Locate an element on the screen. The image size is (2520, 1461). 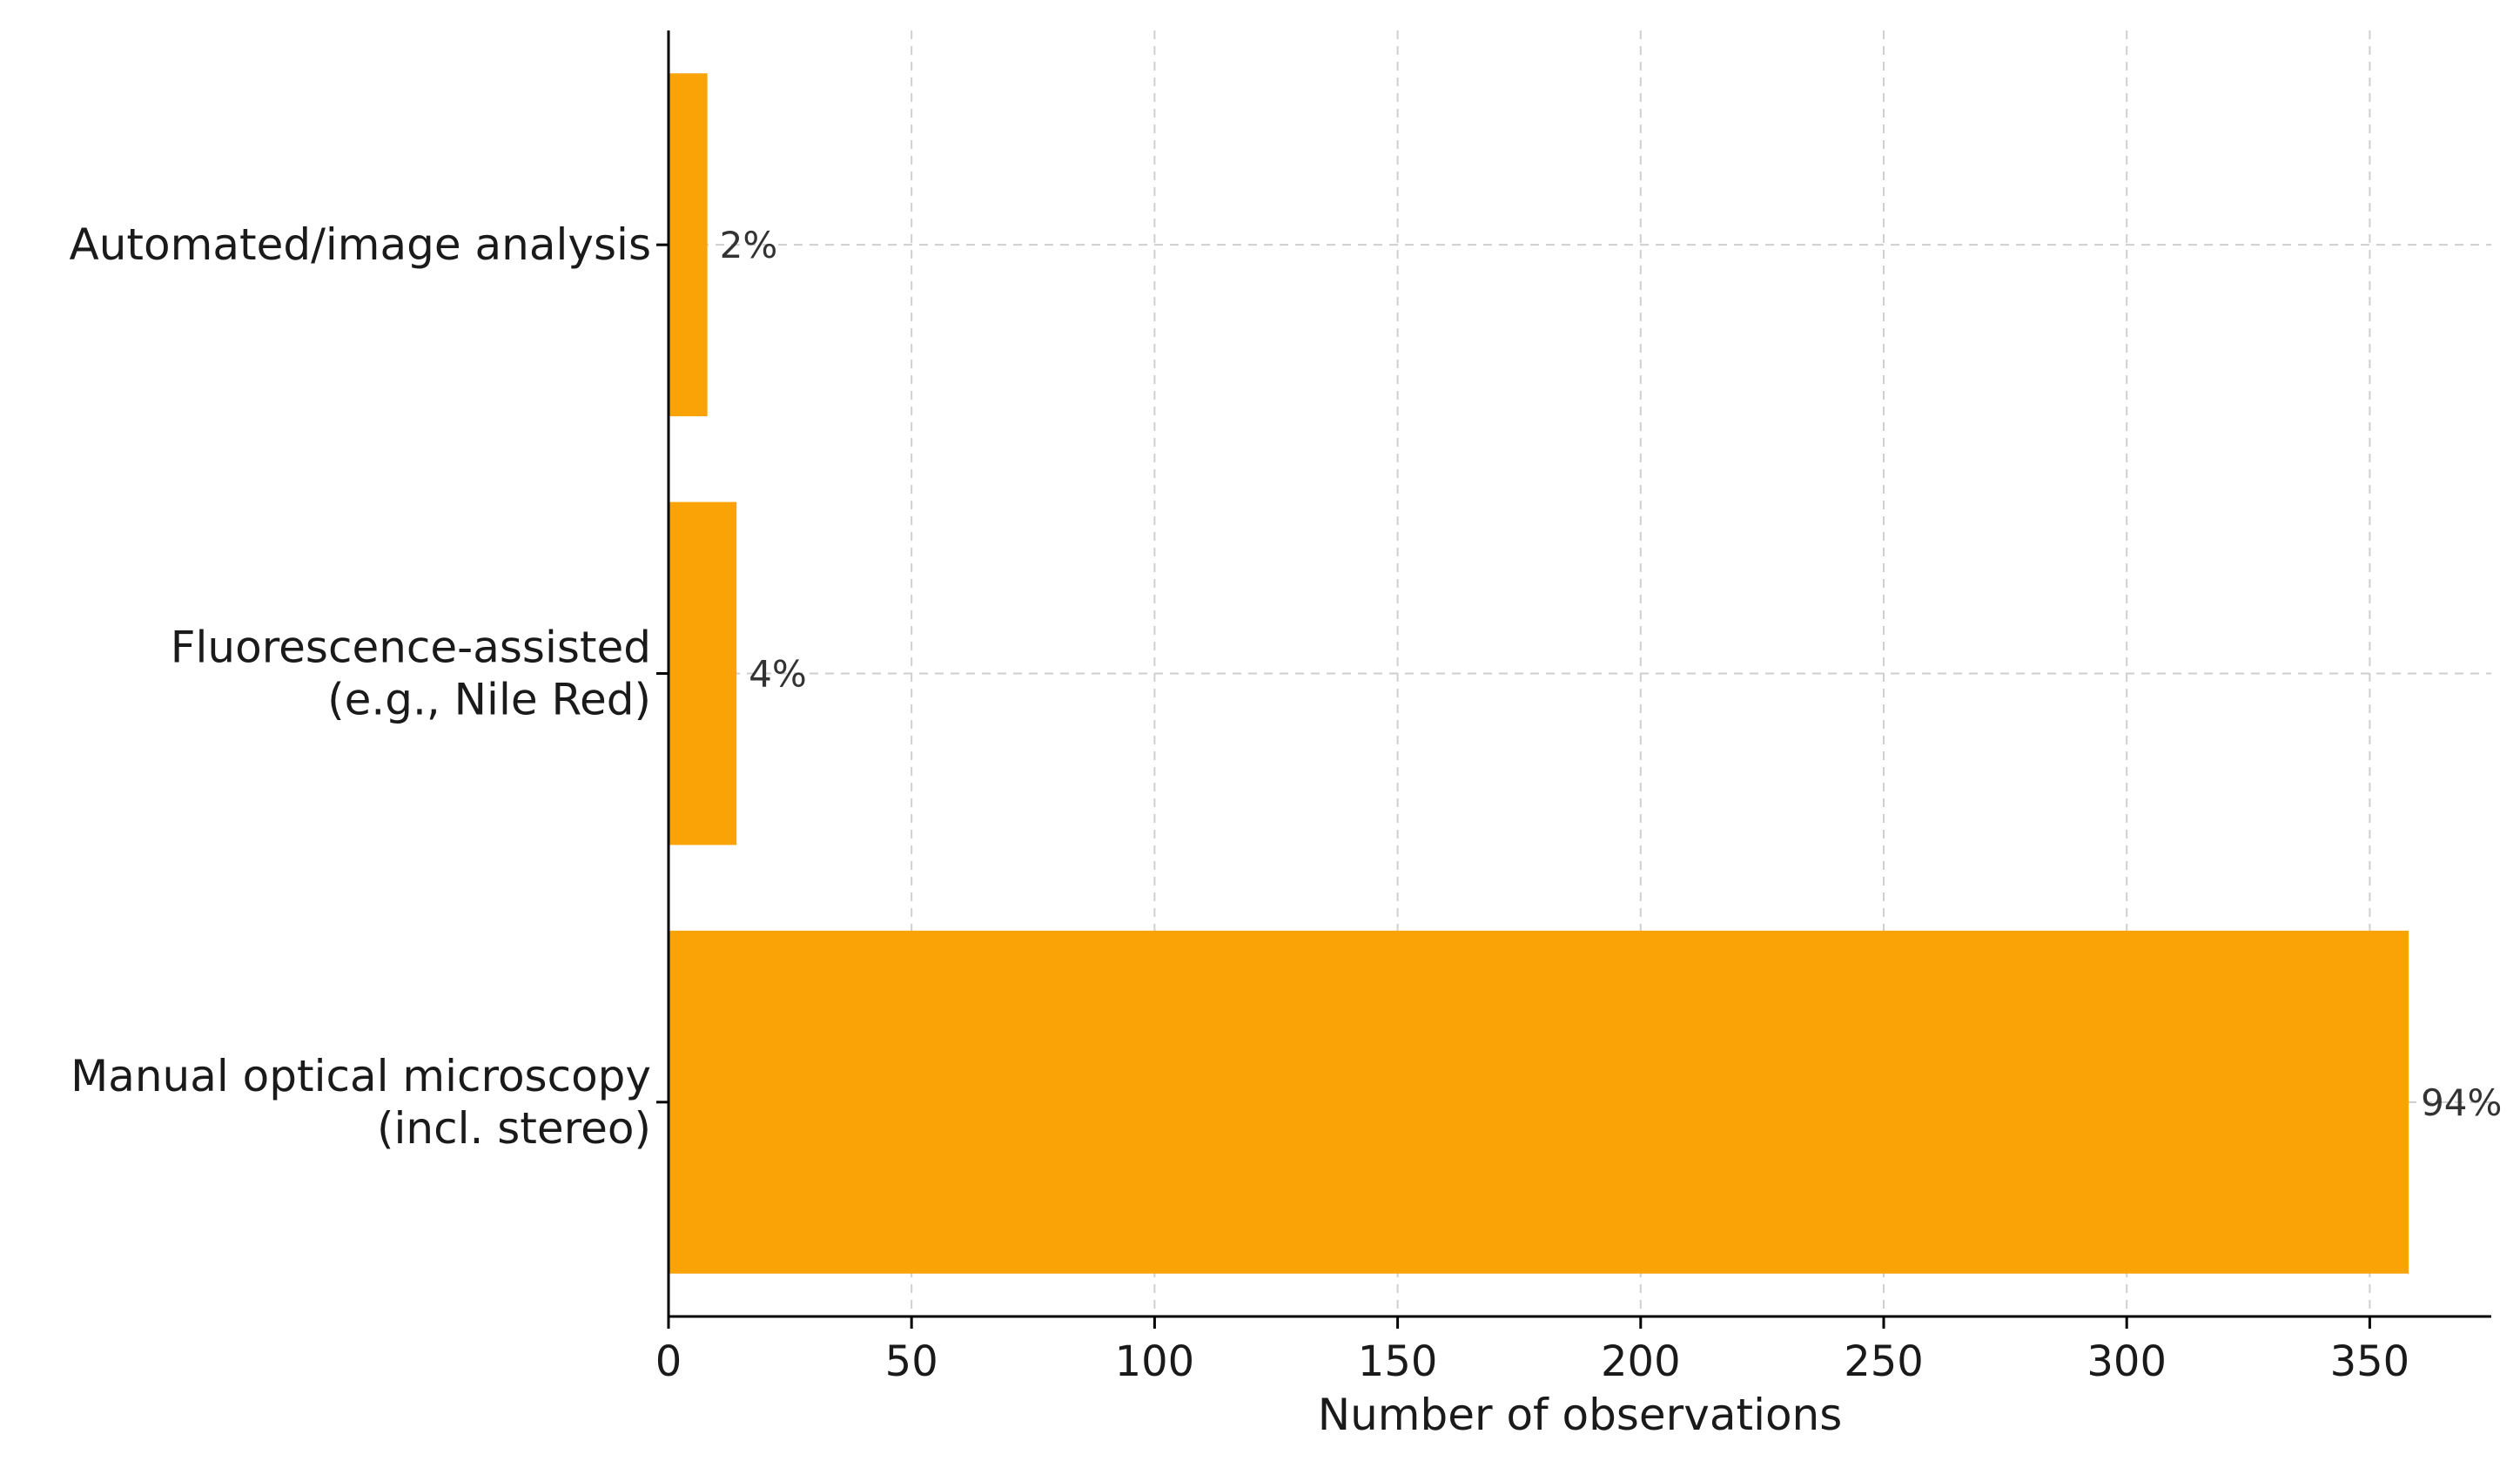
data-label: 94% is located at coordinates (2461, 1102).